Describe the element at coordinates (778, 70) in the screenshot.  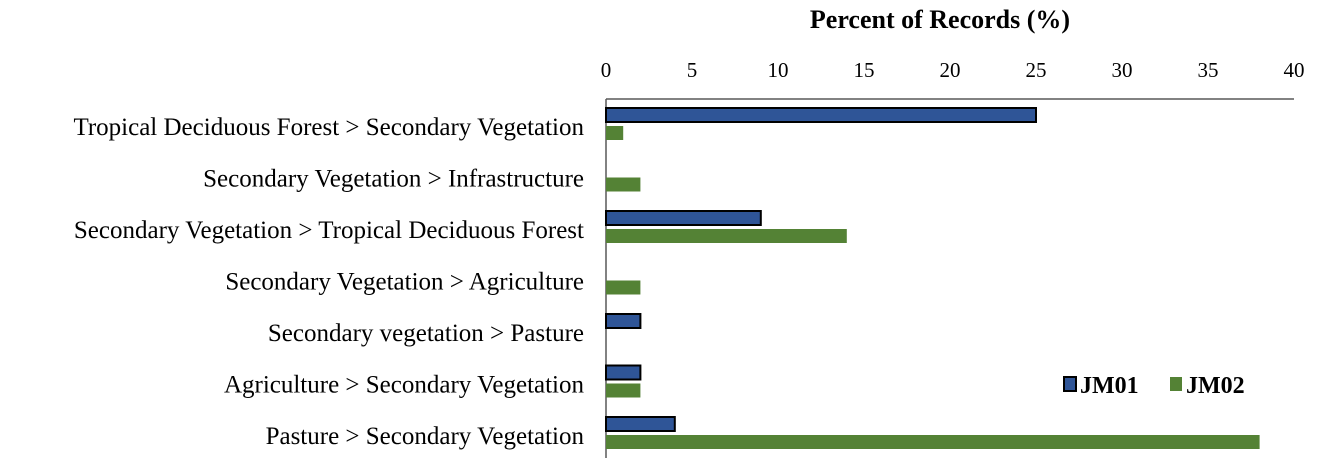
I see `x-tick-label: 10` at that location.